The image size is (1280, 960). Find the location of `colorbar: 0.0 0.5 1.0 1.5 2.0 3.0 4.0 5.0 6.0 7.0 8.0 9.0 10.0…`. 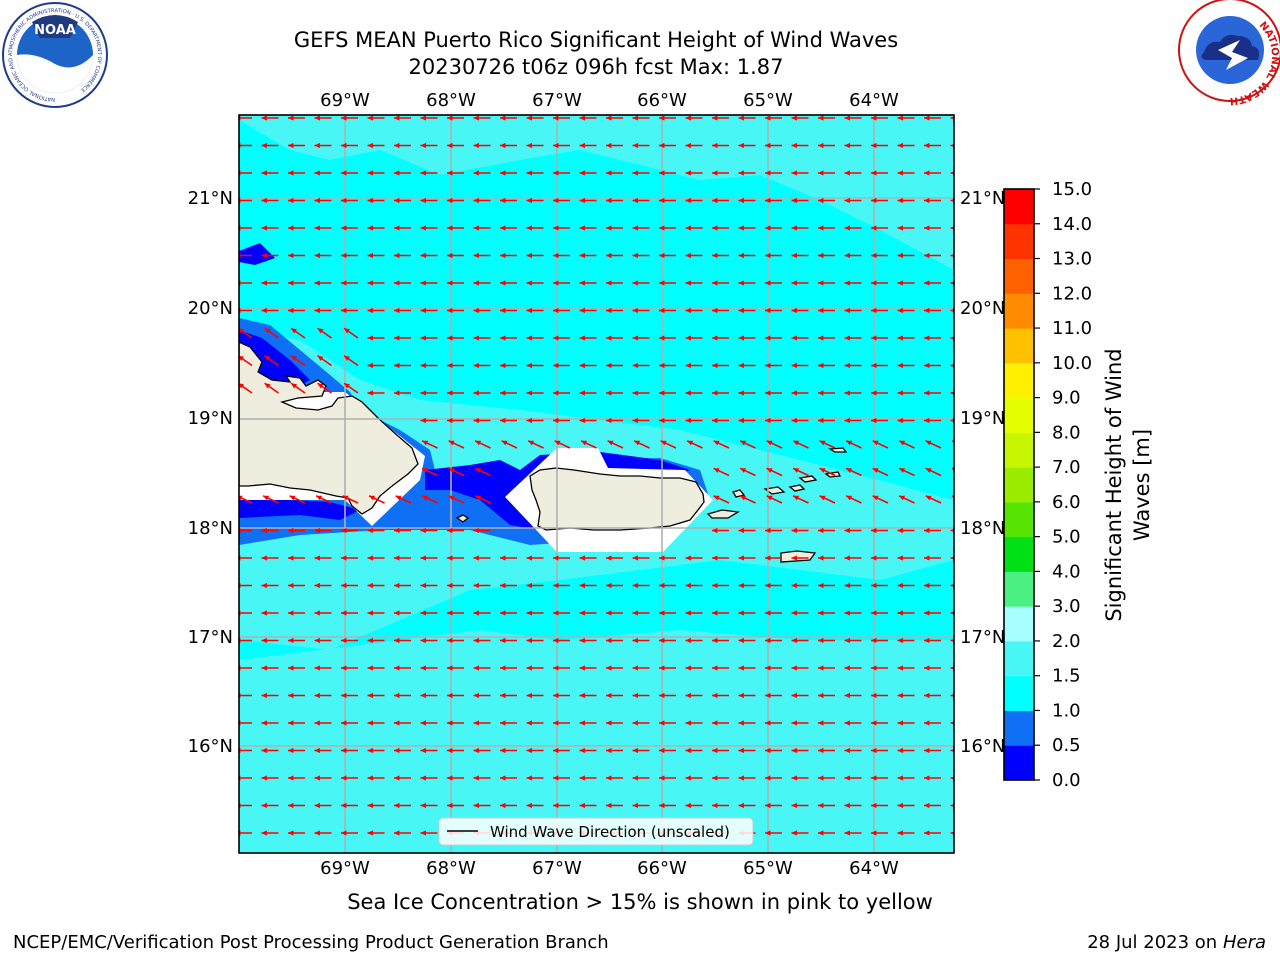

colorbar: 0.0 0.5 1.0 1.5 2.0 3.0 4.0 5.0 6.0 7.0 8.0 9.0 10.0… is located at coordinates (1047, 485).